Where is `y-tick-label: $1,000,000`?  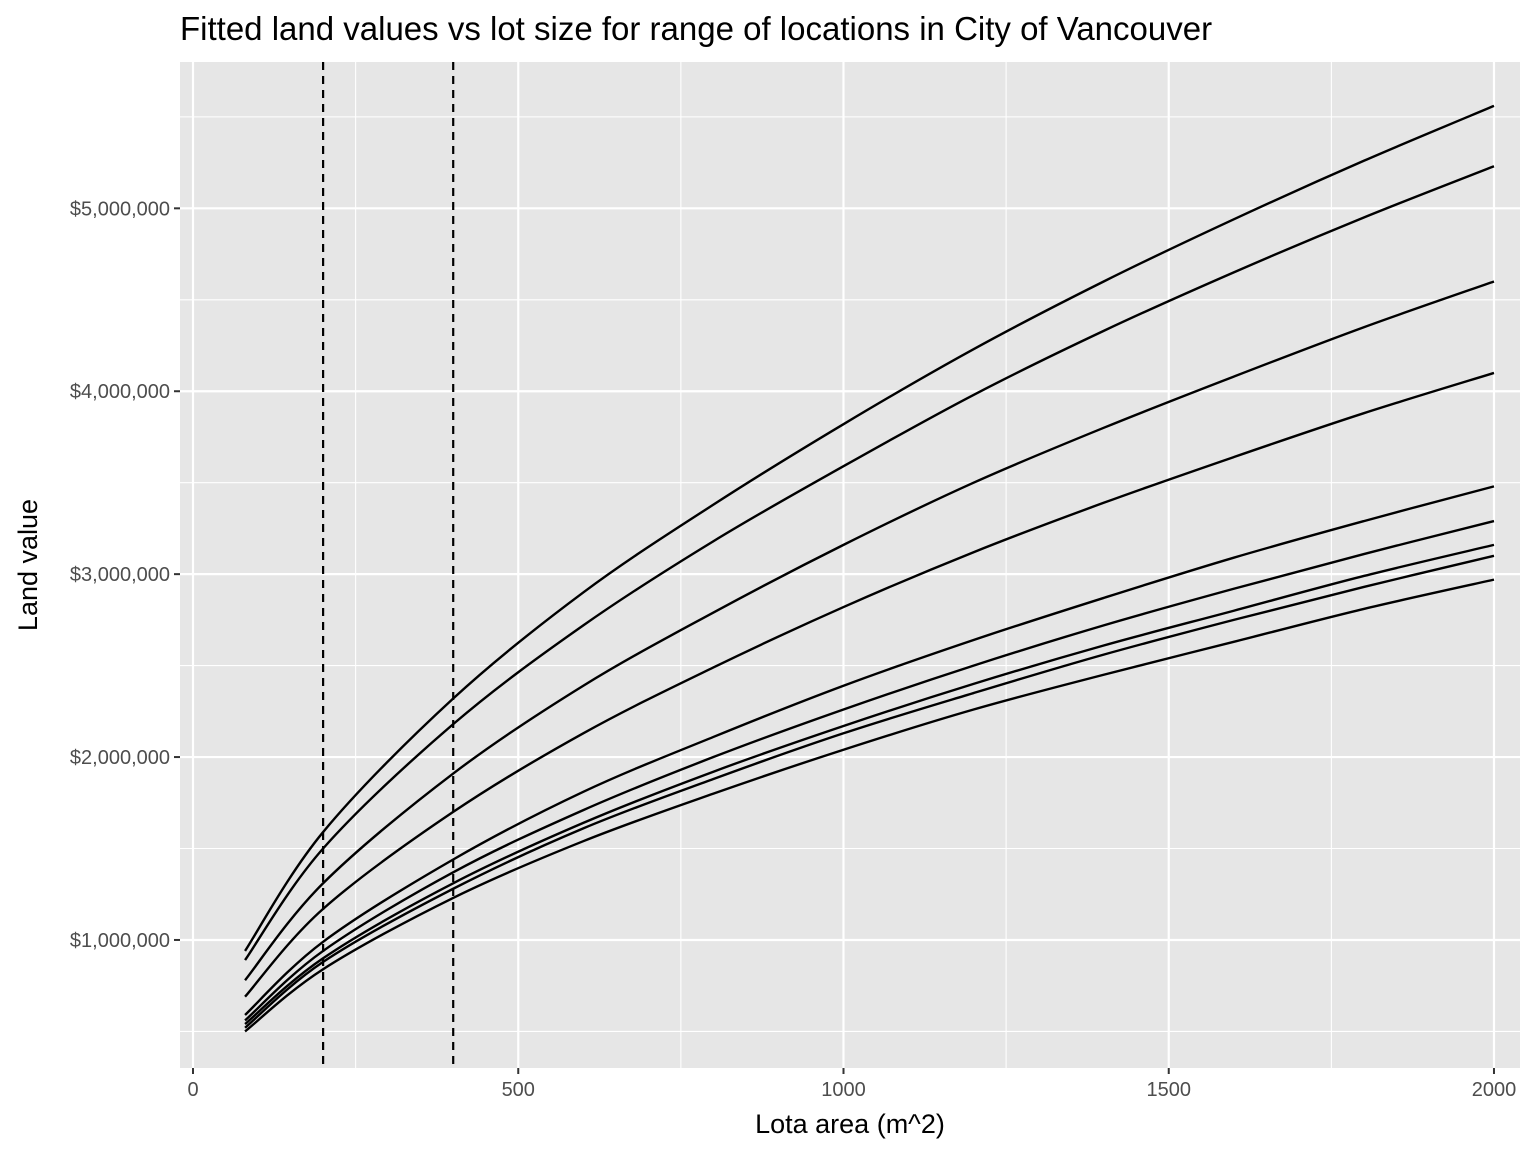 y-tick-label: $1,000,000 is located at coordinates (120, 941).